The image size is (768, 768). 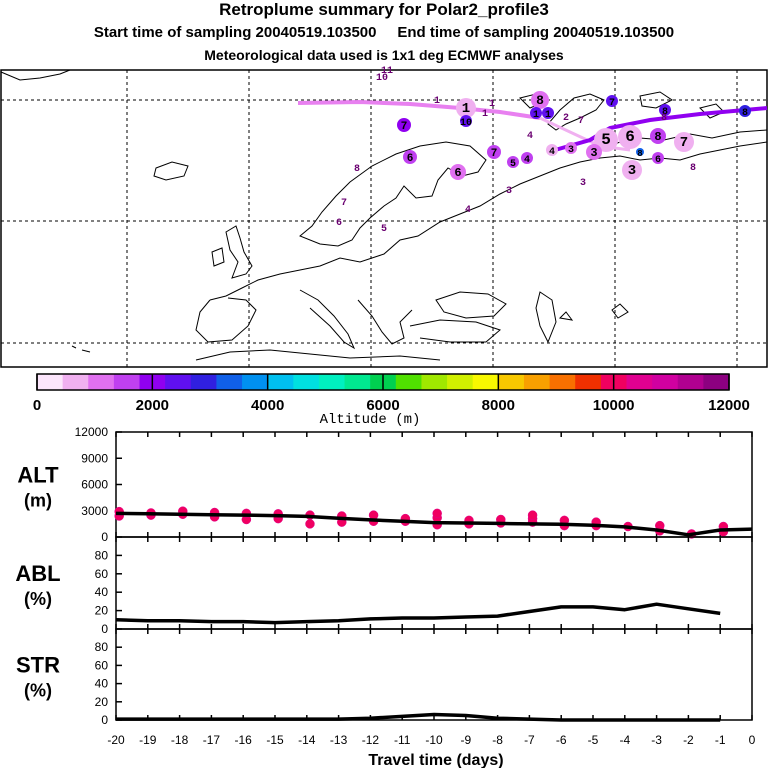 What do you see at coordinates (382, 405) in the screenshot?
I see `colorbar-tick-label: 6000` at bounding box center [382, 405].